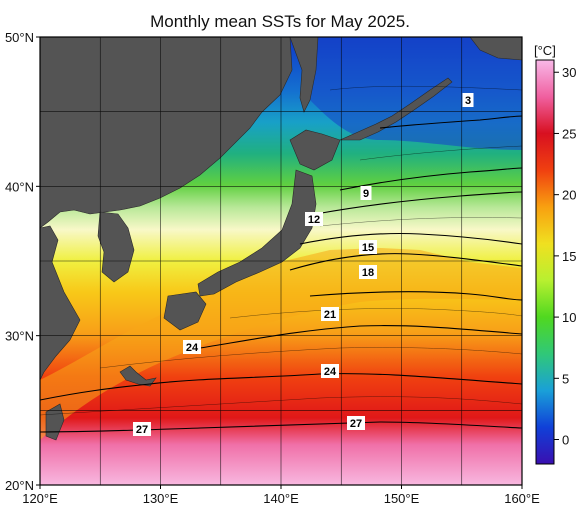 This screenshot has height=512, width=585. I want to click on contour-label: 15, so click(368, 248).